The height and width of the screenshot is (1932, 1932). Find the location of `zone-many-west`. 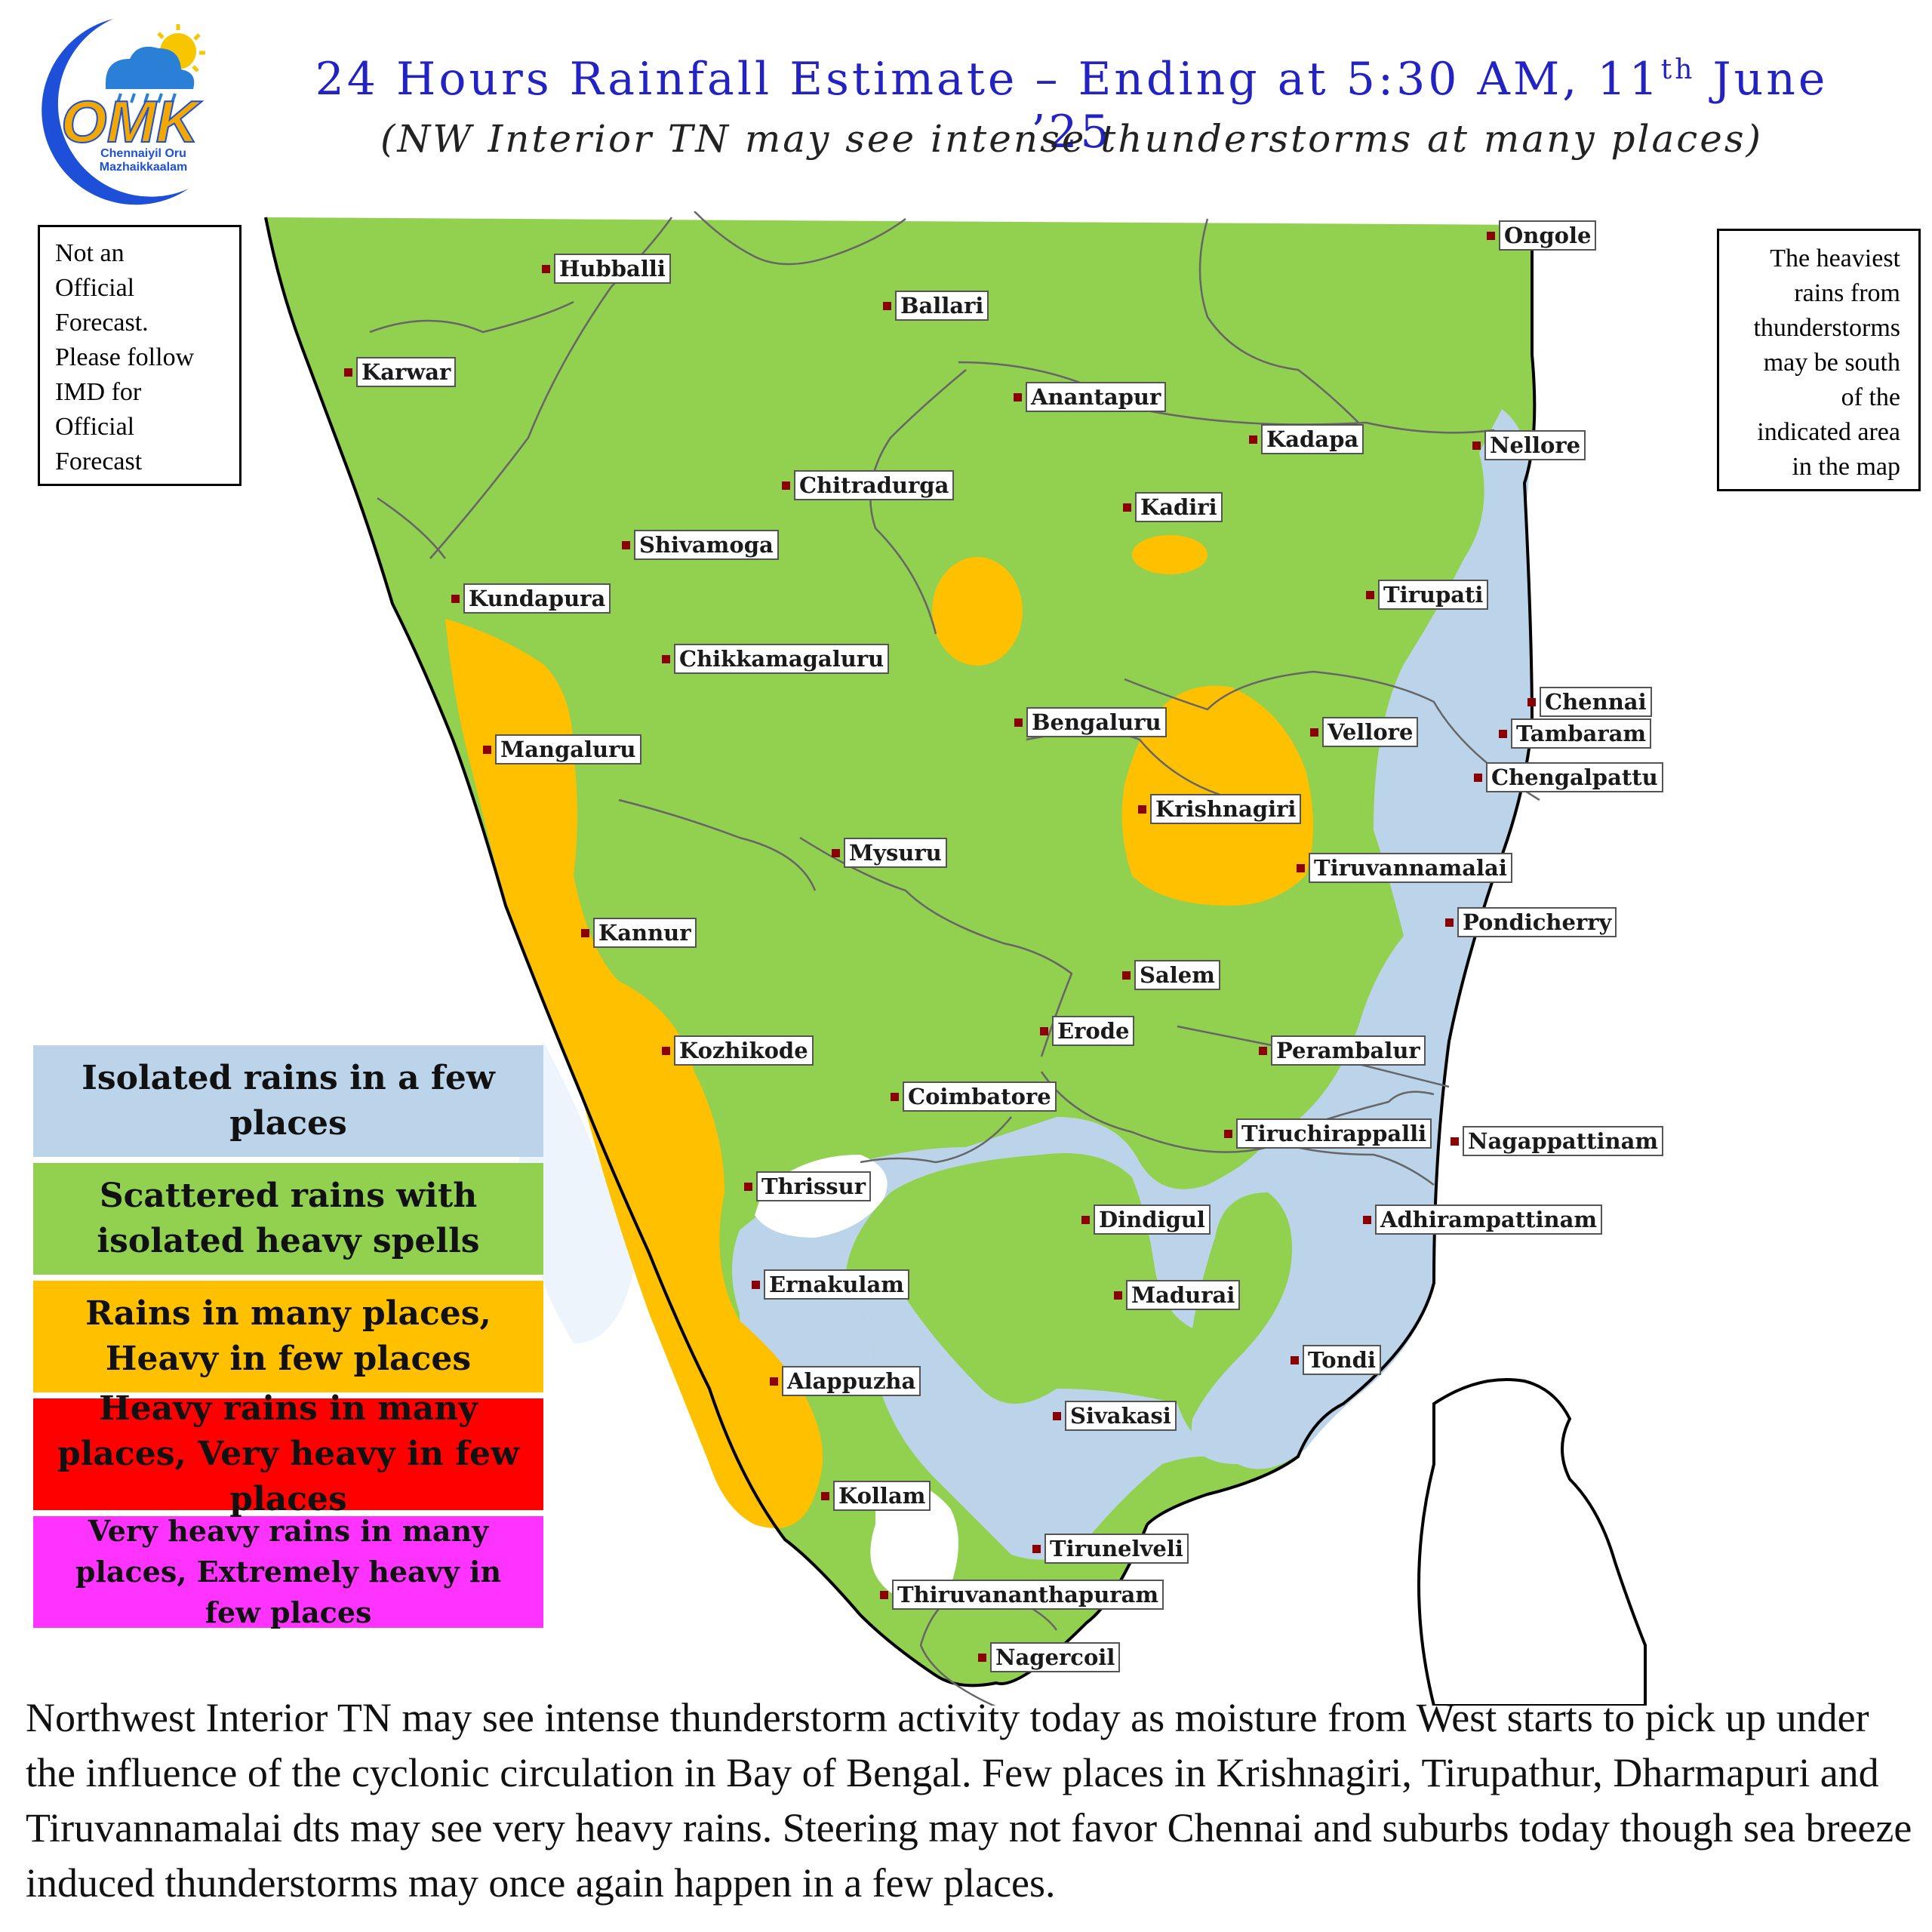

zone-many-west is located at coordinates (634, 1073).